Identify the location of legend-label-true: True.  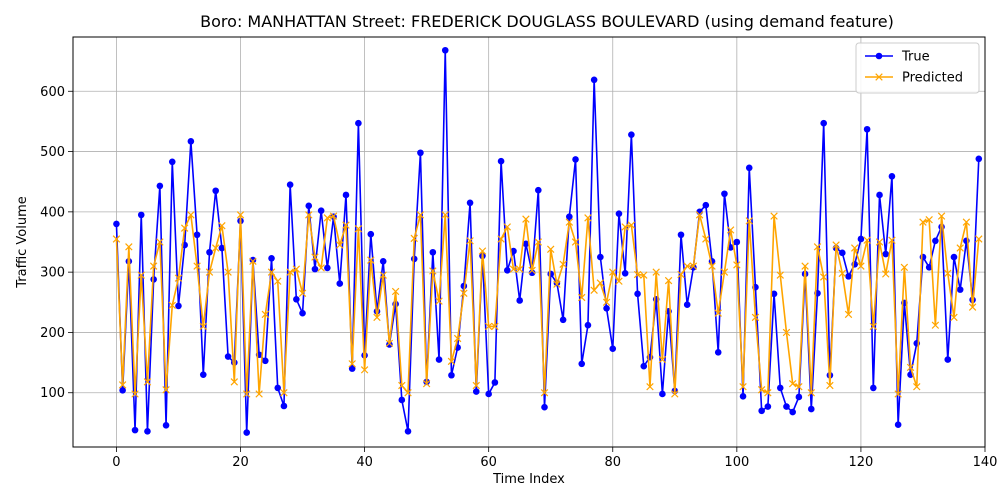
(915, 57).